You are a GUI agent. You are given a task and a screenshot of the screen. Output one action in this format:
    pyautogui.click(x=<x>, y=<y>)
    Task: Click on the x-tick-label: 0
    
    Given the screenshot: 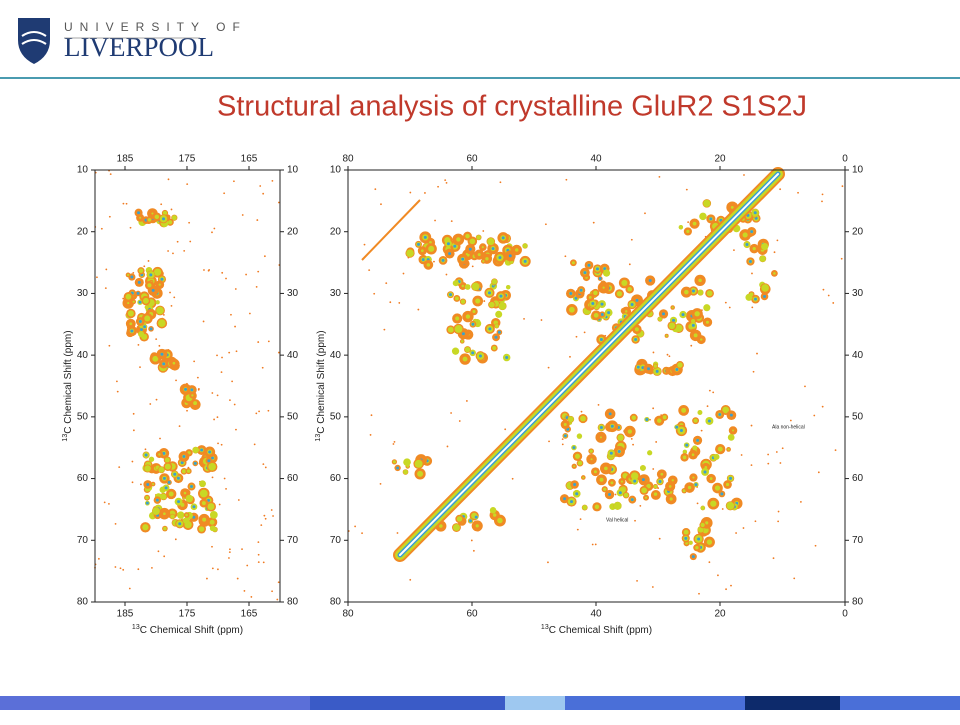 What is the action you would take?
    pyautogui.click(x=845, y=614)
    